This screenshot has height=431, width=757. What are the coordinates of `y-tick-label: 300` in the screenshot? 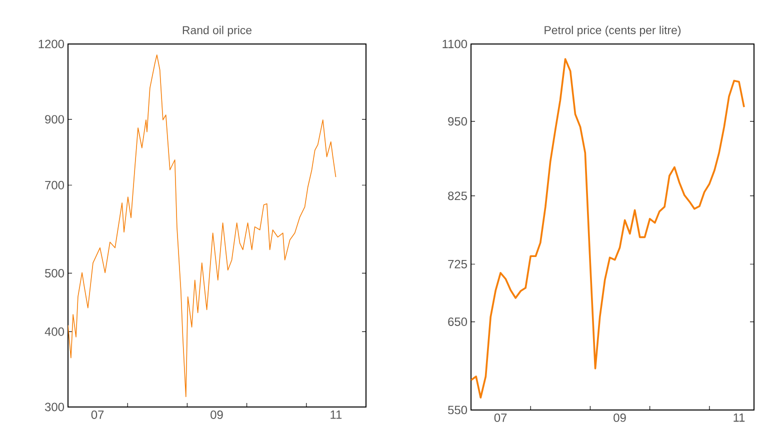 It's located at (54, 407).